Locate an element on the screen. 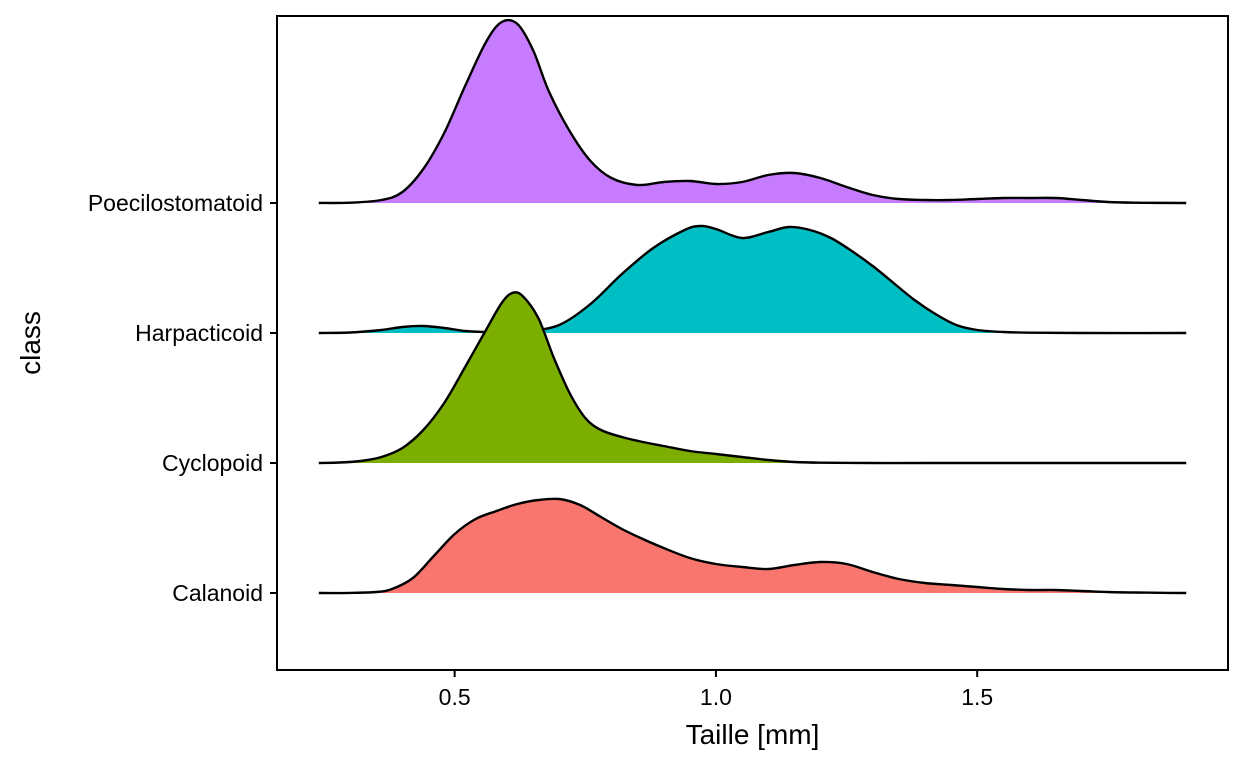 The height and width of the screenshot is (768, 1248). ridge-line-harpacticoid is located at coordinates (752, 279).